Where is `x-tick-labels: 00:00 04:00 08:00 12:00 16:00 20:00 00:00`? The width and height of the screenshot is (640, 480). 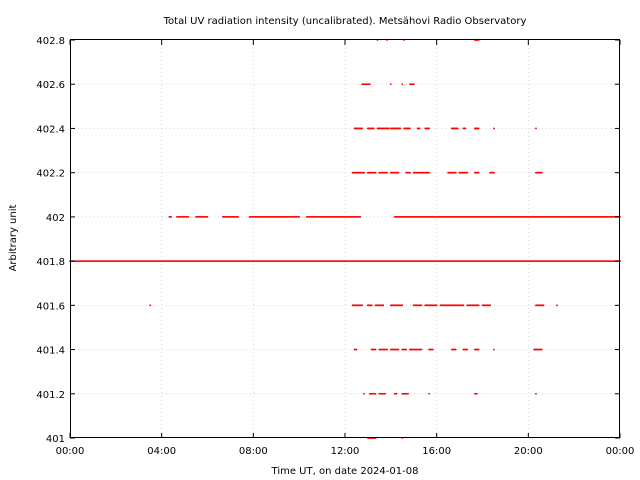
x-tick-labels: 00:00 04:00 08:00 12:00 16:00 20:00 00:00 is located at coordinates (345, 451).